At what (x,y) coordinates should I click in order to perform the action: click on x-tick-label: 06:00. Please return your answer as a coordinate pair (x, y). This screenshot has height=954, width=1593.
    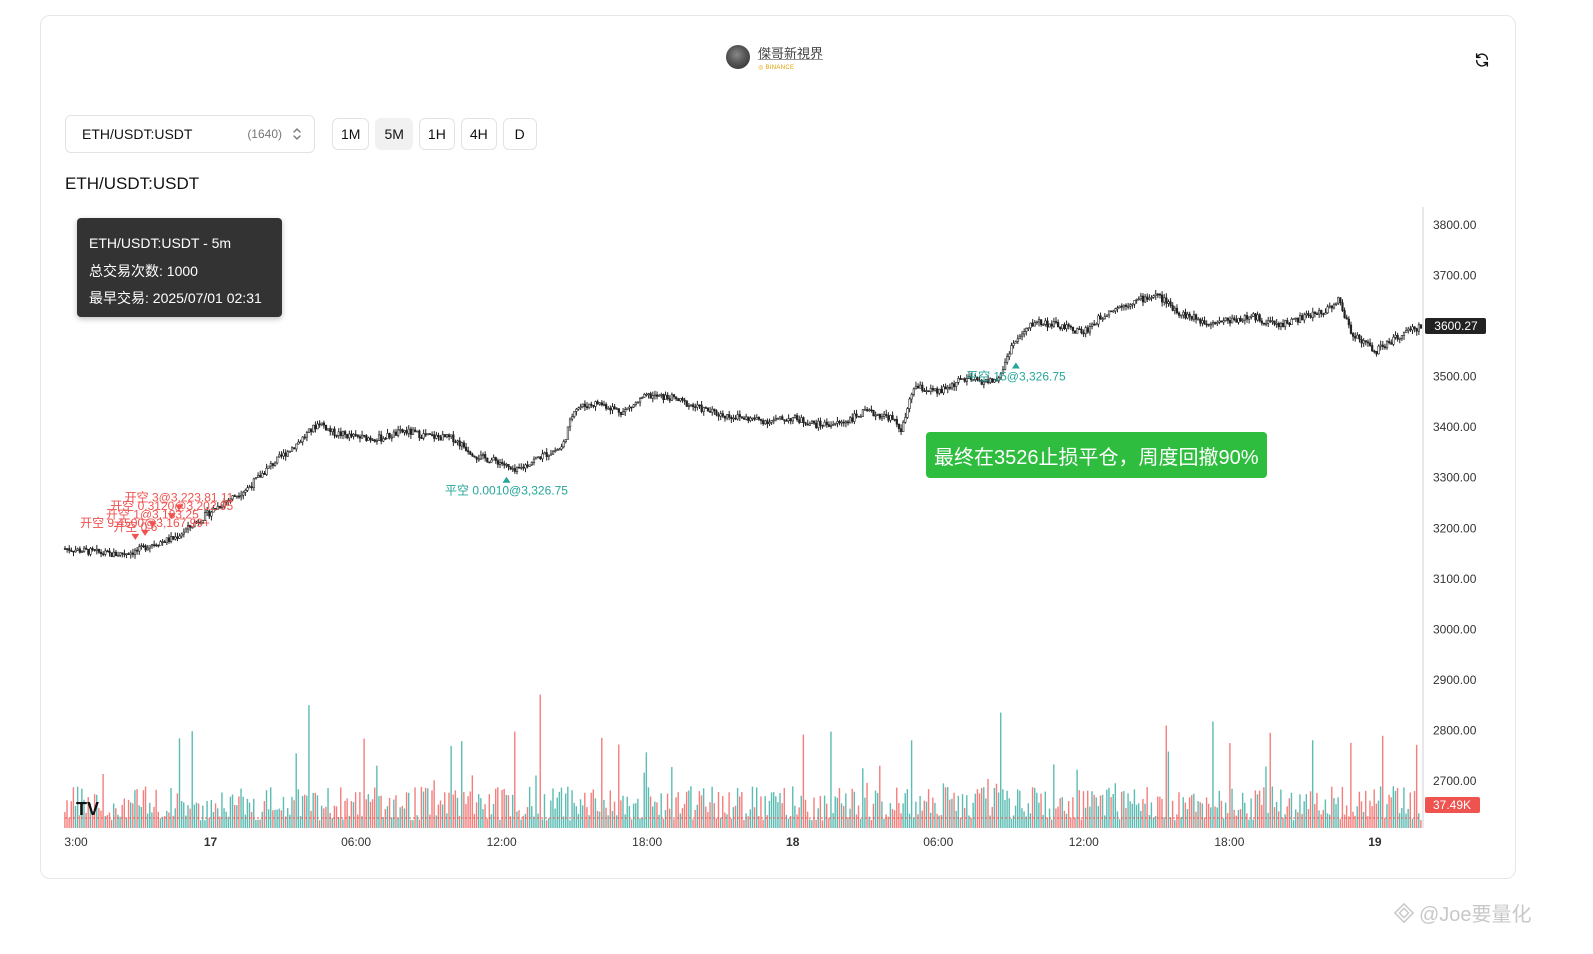
    Looking at the image, I should click on (938, 842).